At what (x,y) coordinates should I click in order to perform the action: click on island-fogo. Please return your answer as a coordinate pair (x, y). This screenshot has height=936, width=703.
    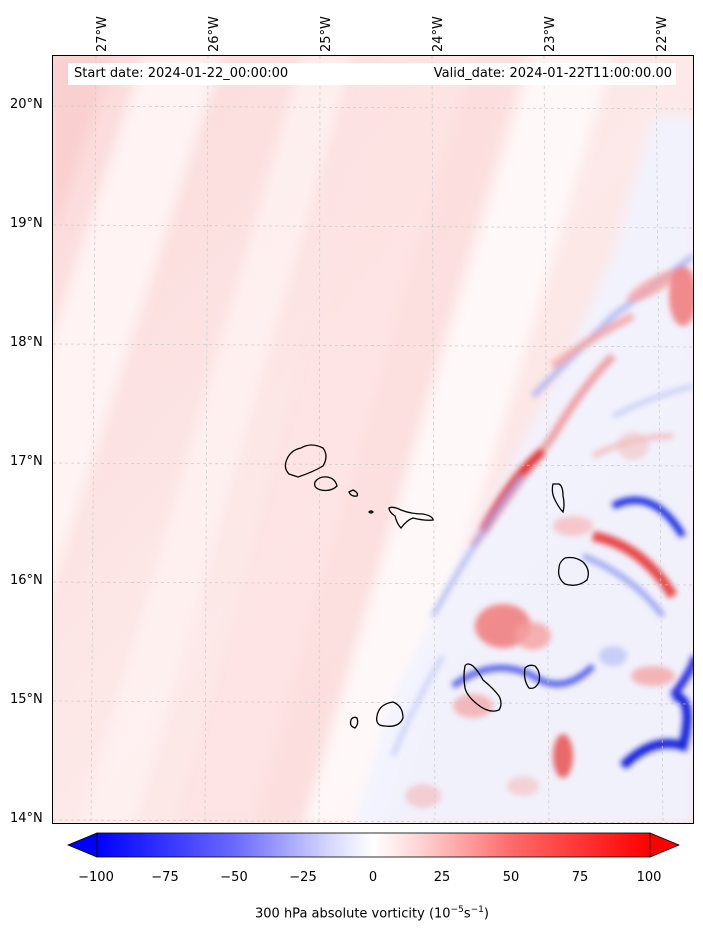
    Looking at the image, I should click on (390, 714).